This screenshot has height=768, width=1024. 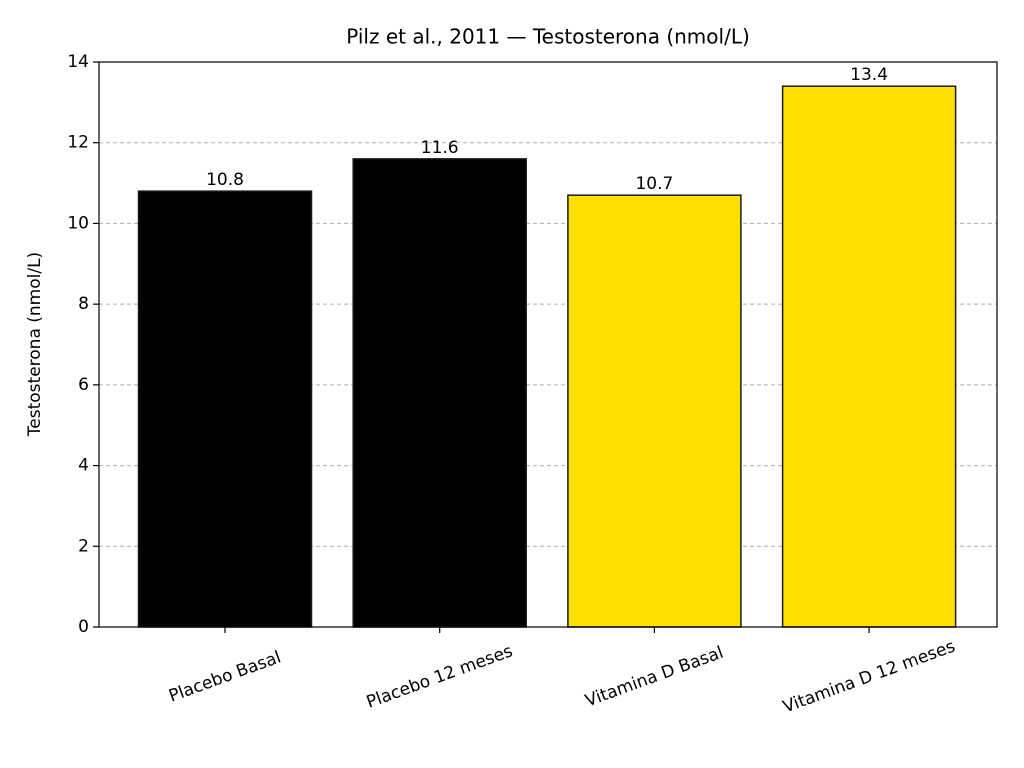 I want to click on y-tick-label: 2, so click(x=83, y=546).